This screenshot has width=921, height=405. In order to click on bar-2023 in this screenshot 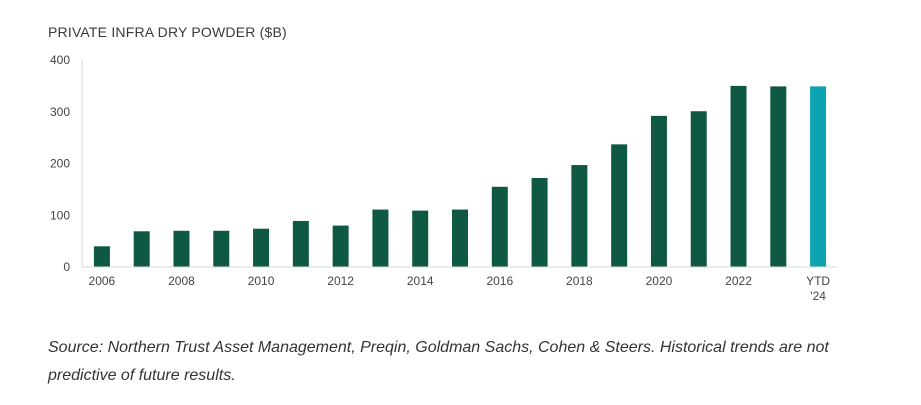, I will do `click(778, 176)`.